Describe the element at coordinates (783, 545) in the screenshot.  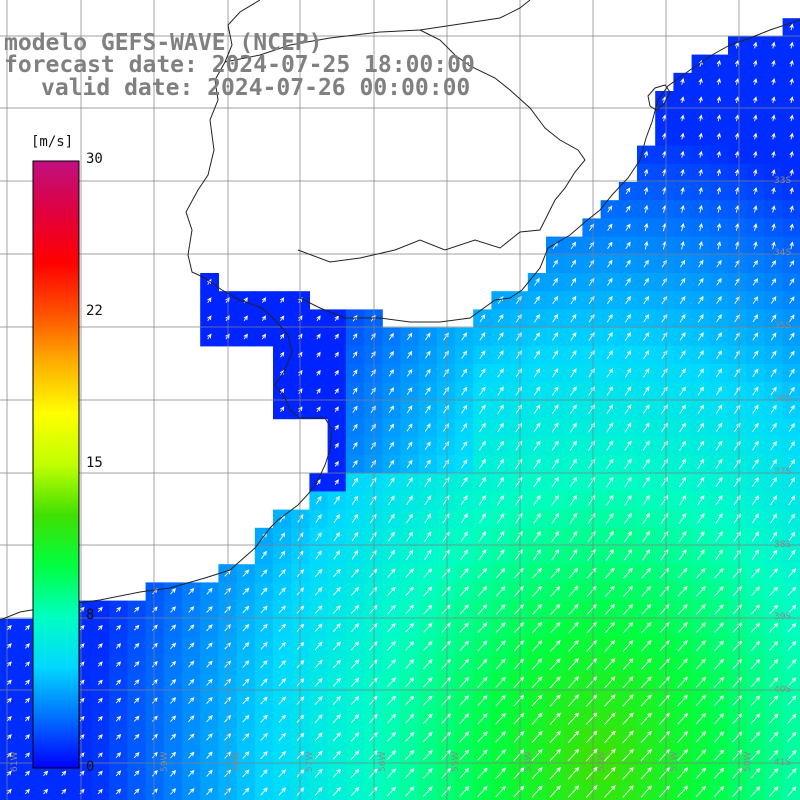
I see `latitude-label: 38S` at that location.